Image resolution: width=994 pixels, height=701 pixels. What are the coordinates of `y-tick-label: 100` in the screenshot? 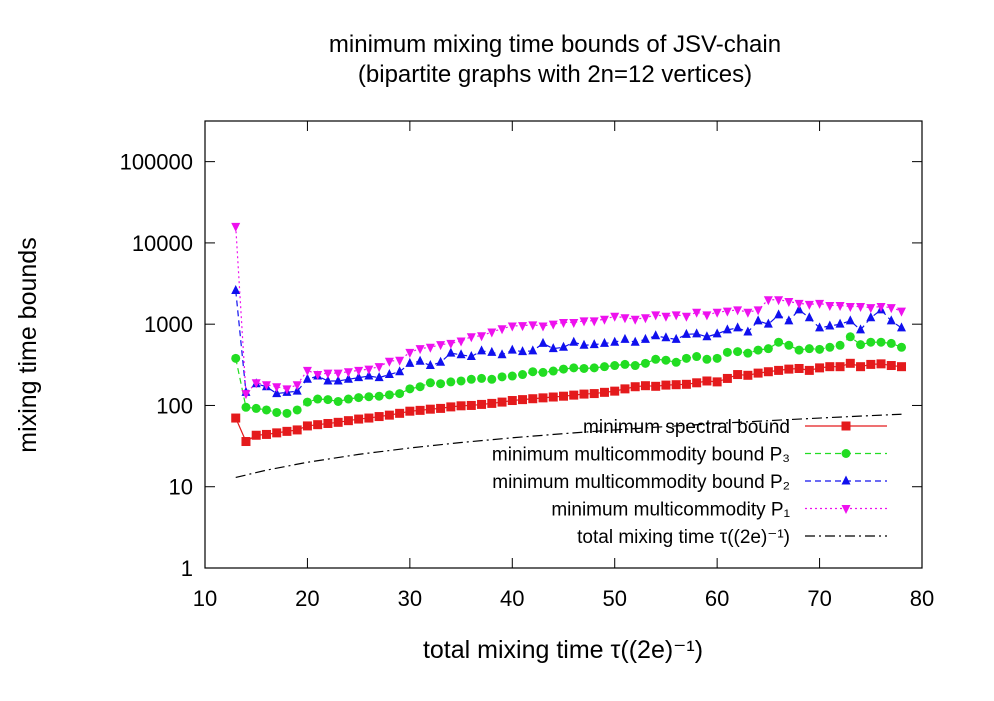 It's located at (174, 405).